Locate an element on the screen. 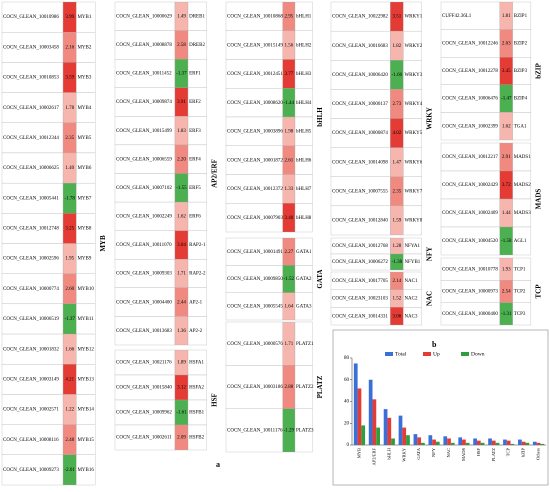 This screenshot has width=550, height=492. fold-change: 2.91 is located at coordinates (506, 157).